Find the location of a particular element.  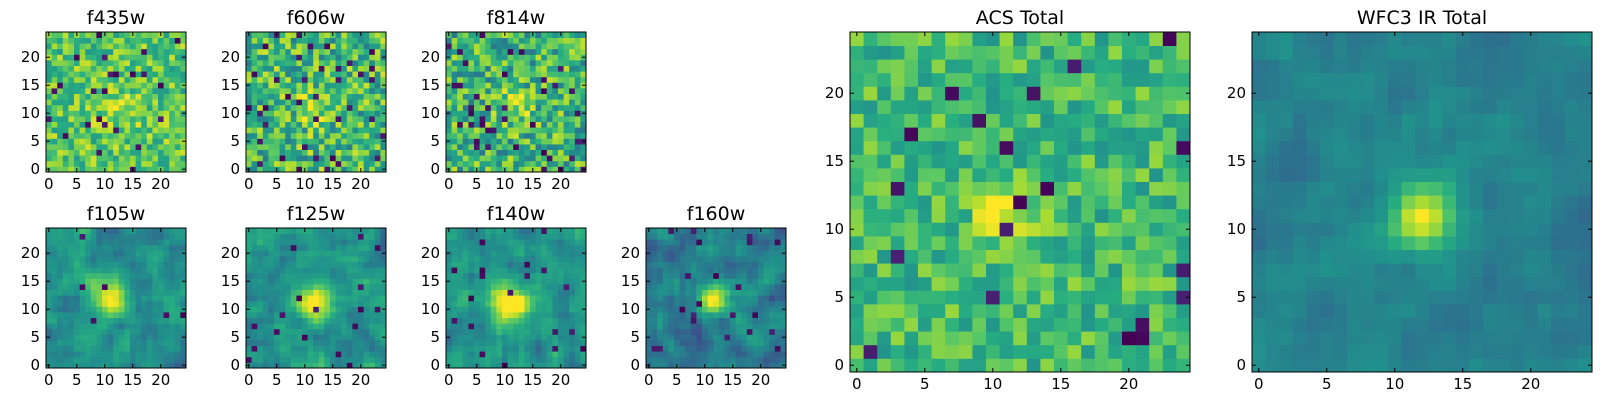

x-tick-label: 15 is located at coordinates (732, 380).